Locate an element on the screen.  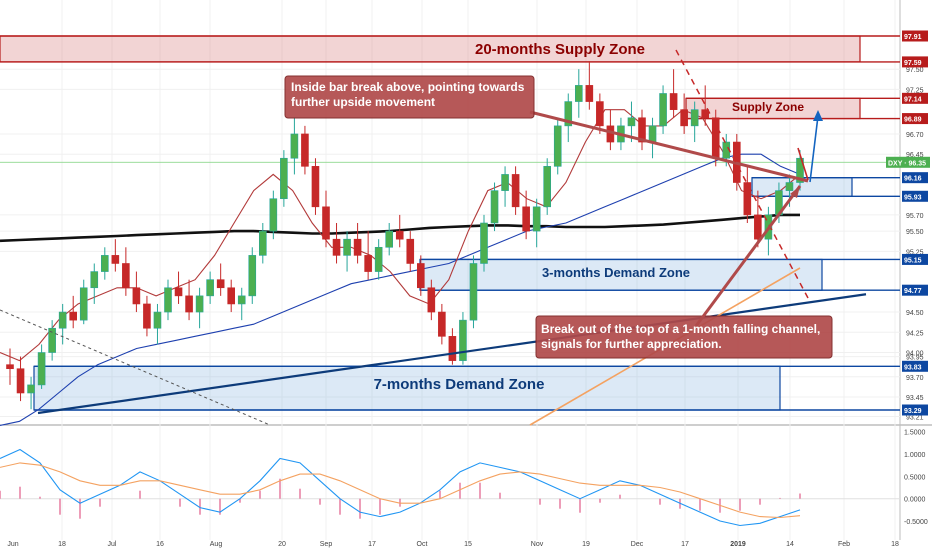
x-tick-label-7: 17 is located at coordinates (372, 544).